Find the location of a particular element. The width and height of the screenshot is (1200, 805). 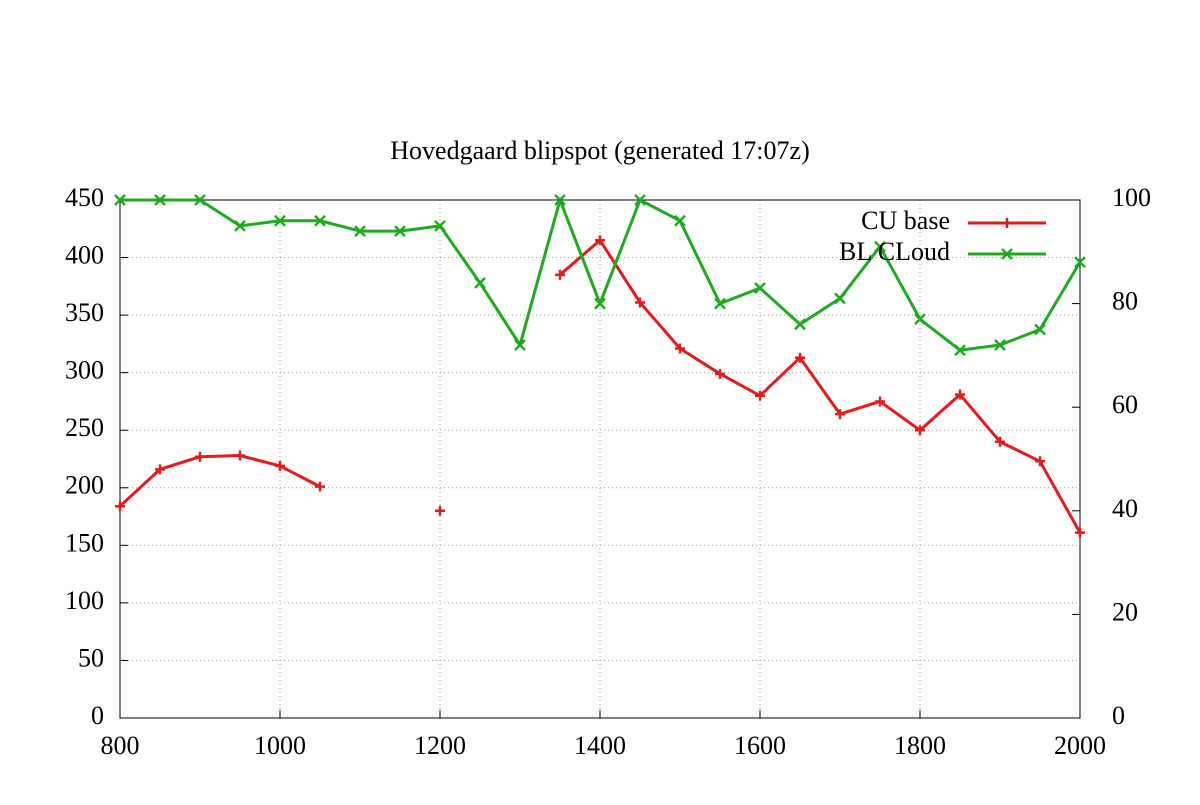

y2-tick-label: 100 is located at coordinates (1131, 197).